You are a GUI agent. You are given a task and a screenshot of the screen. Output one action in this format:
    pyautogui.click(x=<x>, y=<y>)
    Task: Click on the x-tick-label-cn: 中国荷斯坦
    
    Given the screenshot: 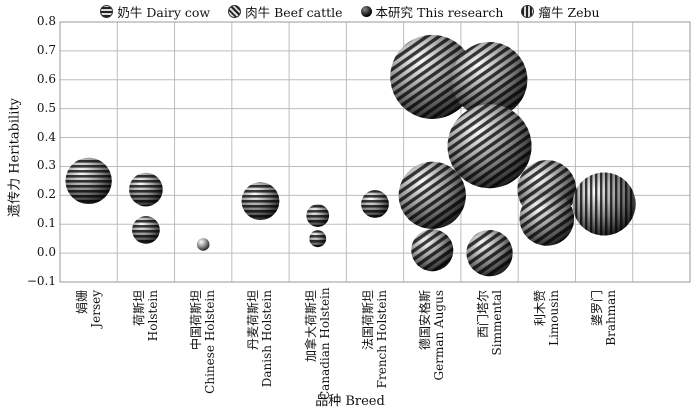 What is the action you would take?
    pyautogui.click(x=196, y=320)
    